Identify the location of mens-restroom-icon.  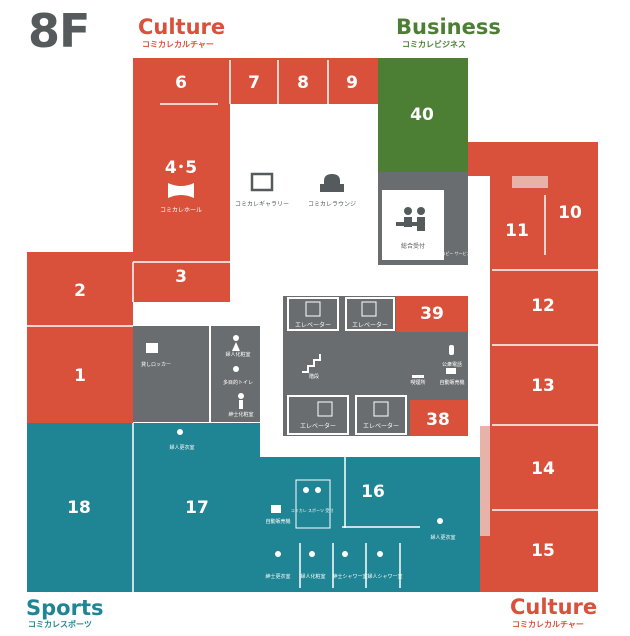
(241, 396).